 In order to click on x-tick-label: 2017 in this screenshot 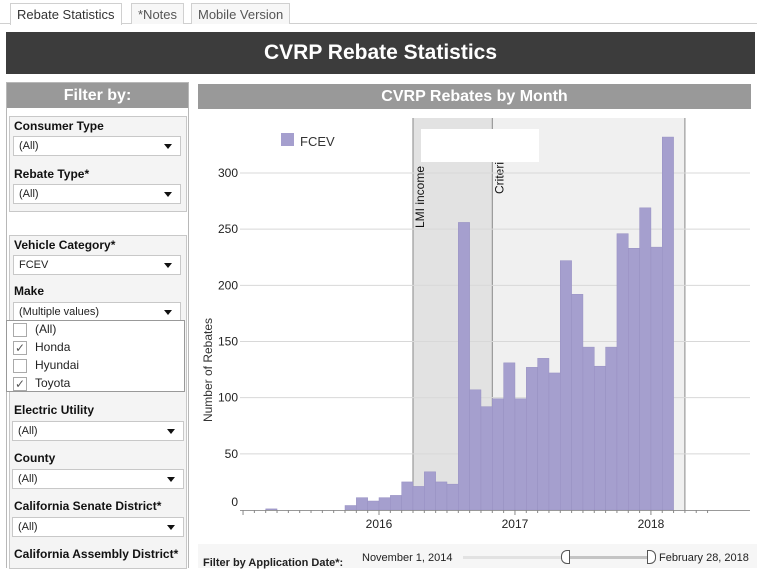, I will do `click(515, 524)`.